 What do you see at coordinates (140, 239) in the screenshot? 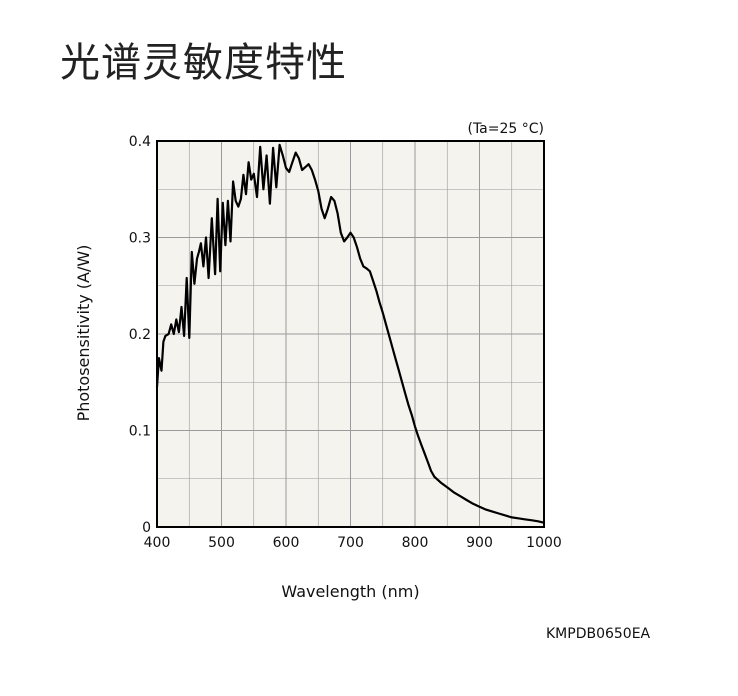
I see `y-tick-label: 0.3` at bounding box center [140, 239].